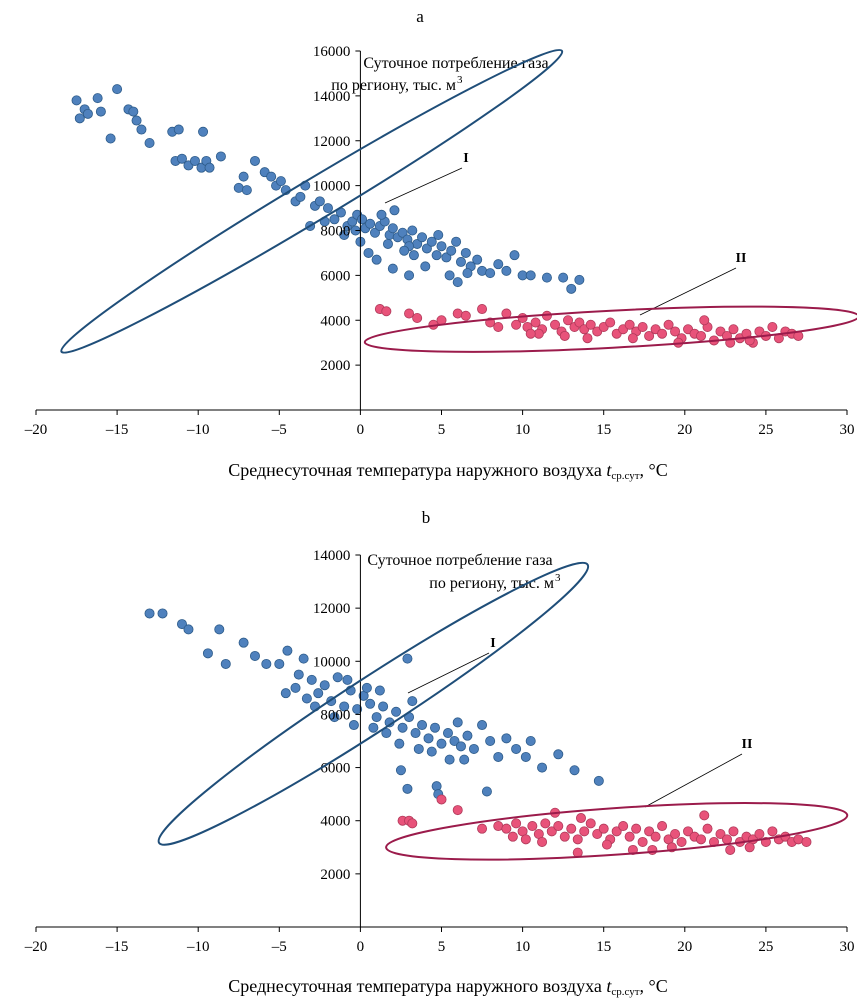 This screenshot has width=857, height=1008. What do you see at coordinates (36, 430) in the screenshot?
I see `x-tick-label: –20` at bounding box center [36, 430].